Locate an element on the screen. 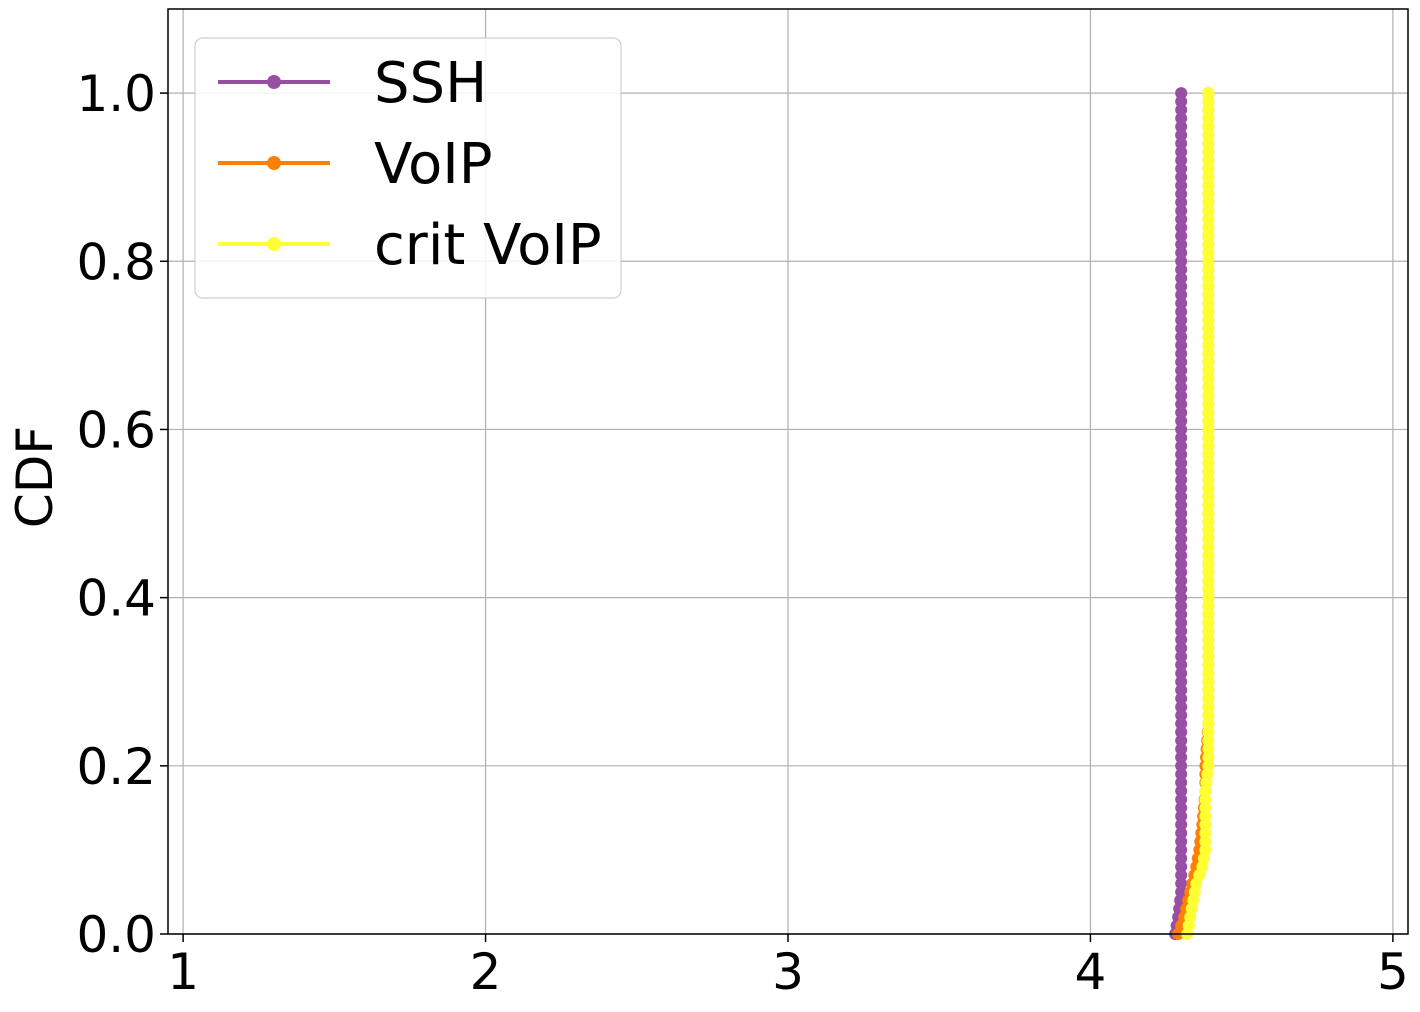  y-axis-label: CDF is located at coordinates (35, 477).